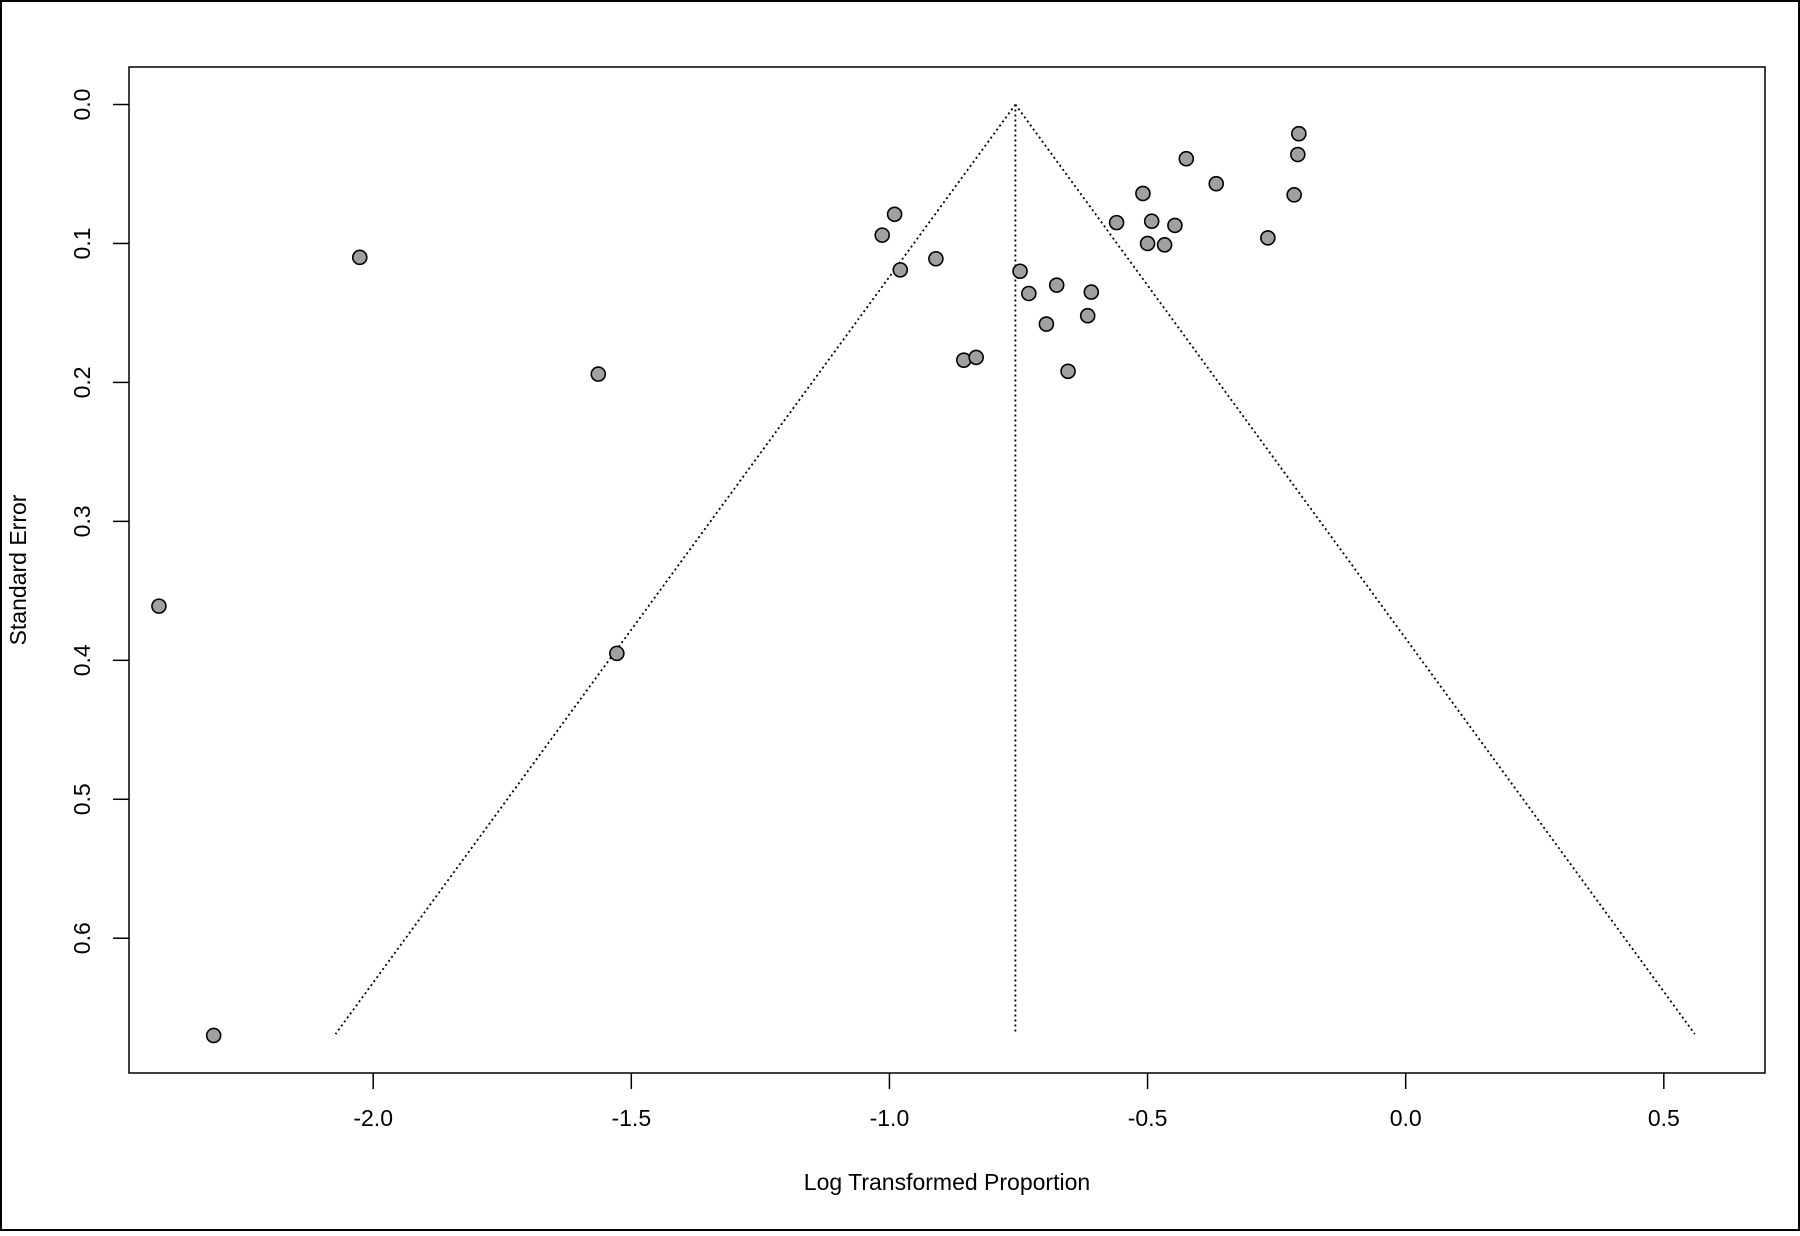  I want to click on y-axis-label: Standard Error, so click(18, 569).